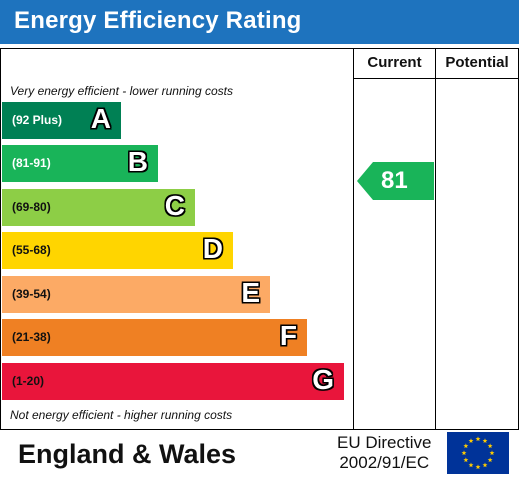  I want to click on region-label: England & Wales, so click(127, 454).